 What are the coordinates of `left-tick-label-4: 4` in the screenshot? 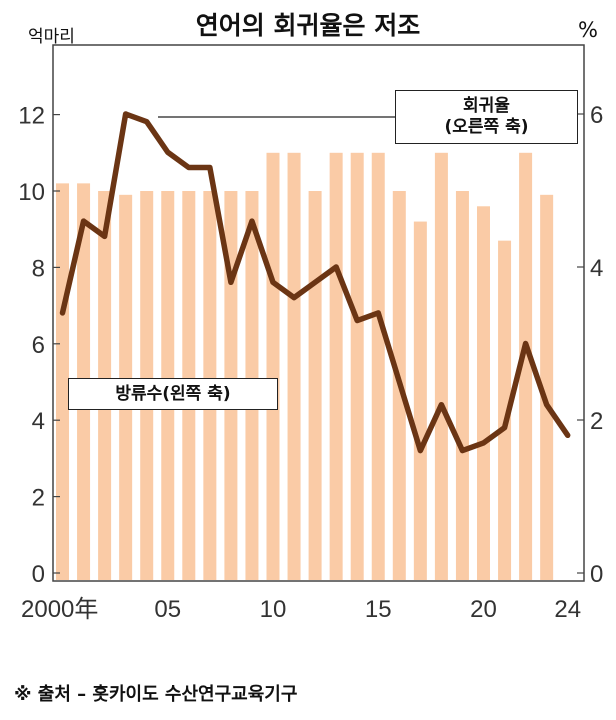 It's located at (38, 421).